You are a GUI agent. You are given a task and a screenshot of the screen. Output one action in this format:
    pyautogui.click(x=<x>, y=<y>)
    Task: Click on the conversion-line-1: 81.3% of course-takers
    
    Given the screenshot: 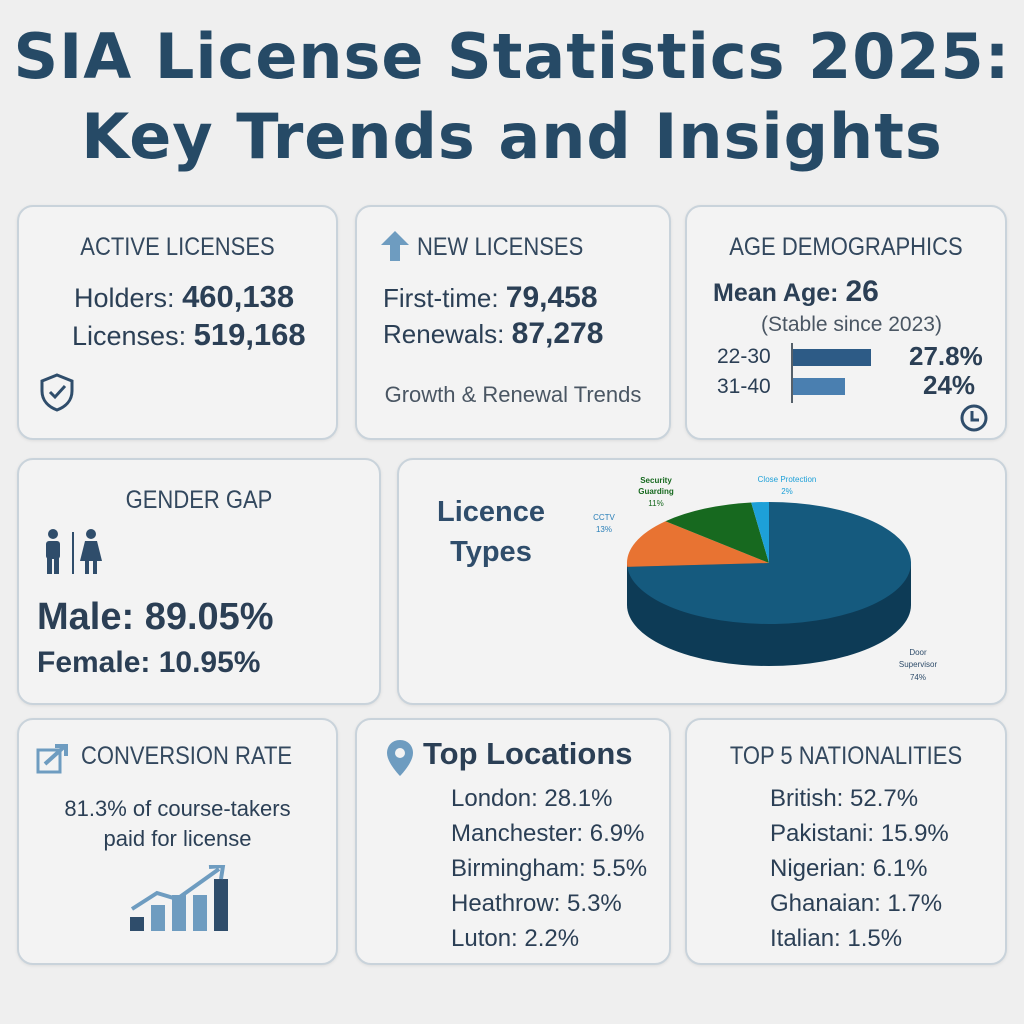 What is the action you would take?
    pyautogui.click(x=177, y=808)
    